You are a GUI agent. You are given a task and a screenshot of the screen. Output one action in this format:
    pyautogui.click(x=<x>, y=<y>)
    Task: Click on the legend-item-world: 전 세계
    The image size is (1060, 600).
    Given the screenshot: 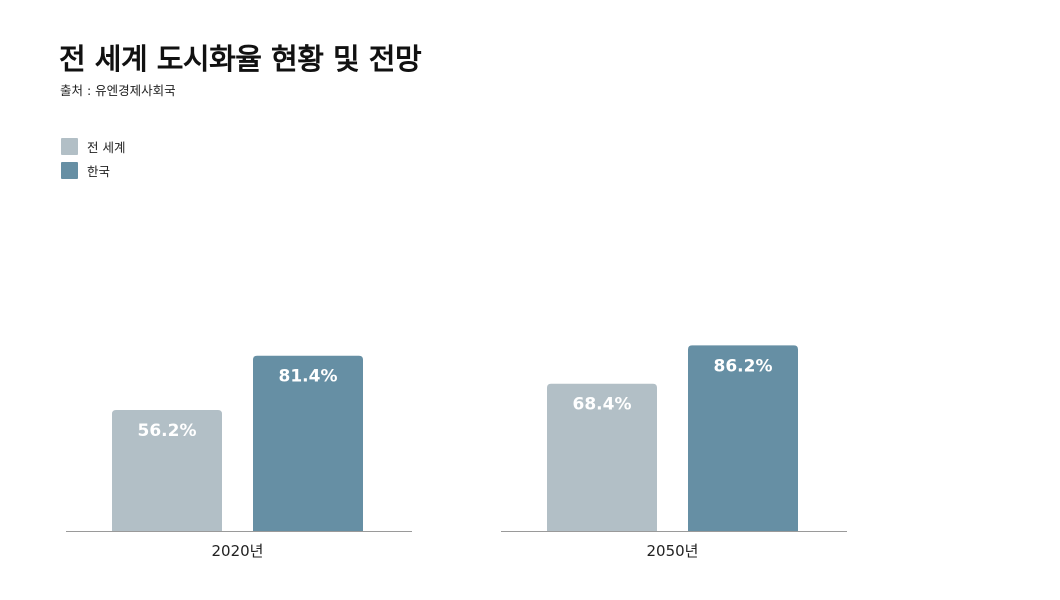 What is the action you would take?
    pyautogui.click(x=93, y=146)
    